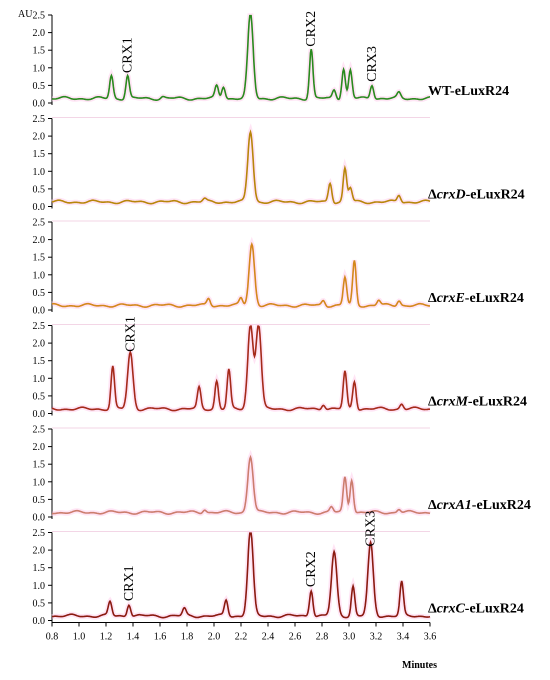 Image resolution: width=550 pixels, height=680 pixels. What do you see at coordinates (214, 637) in the screenshot?
I see `x-tick-label: 2.0` at bounding box center [214, 637].